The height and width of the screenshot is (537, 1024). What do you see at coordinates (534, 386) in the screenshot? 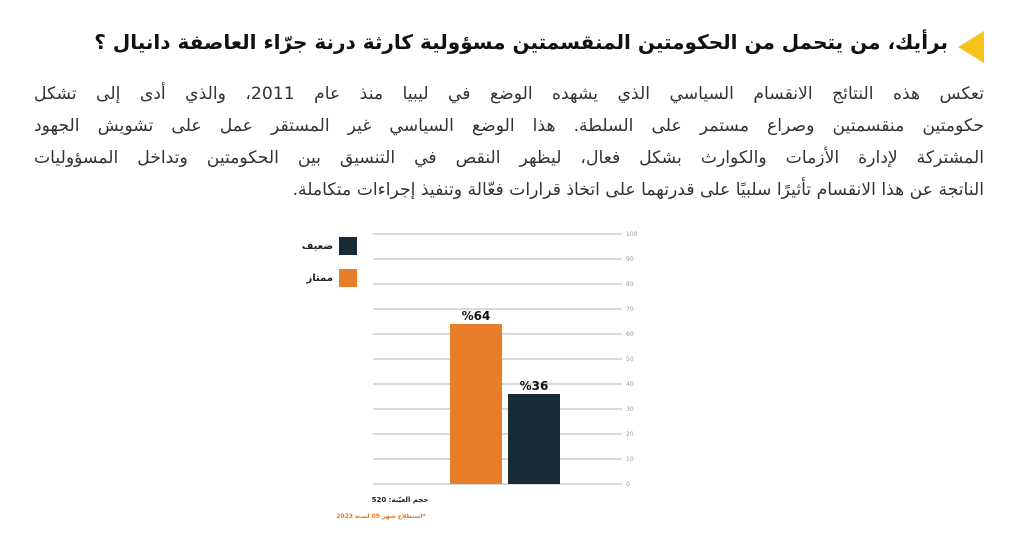
I see `bar-value-label: %36` at bounding box center [534, 386].